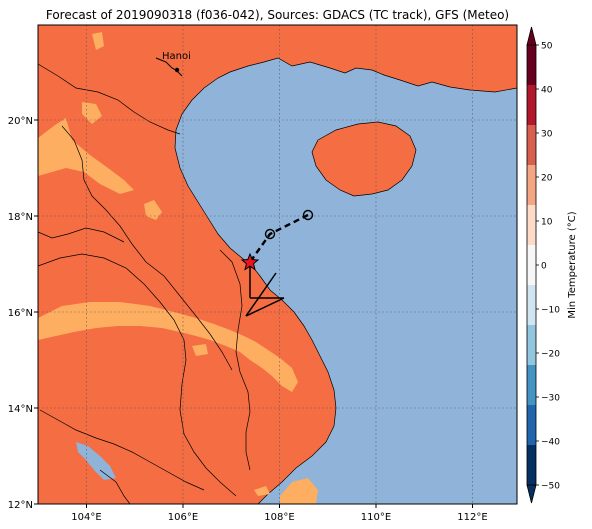  What do you see at coordinates (550, 399) in the screenshot?
I see `colorbar-tick-label: −30` at bounding box center [550, 399].